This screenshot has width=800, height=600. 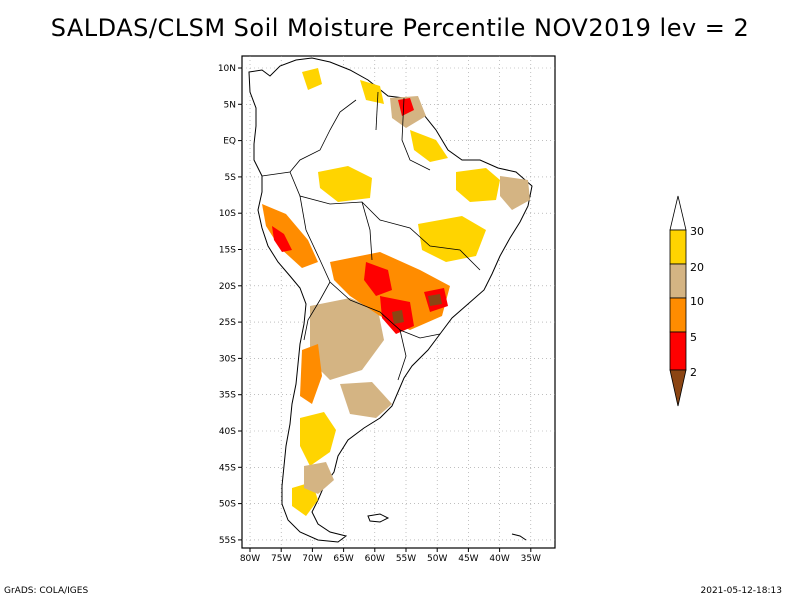 I want to click on legend-label-10: 10, so click(x=697, y=301).